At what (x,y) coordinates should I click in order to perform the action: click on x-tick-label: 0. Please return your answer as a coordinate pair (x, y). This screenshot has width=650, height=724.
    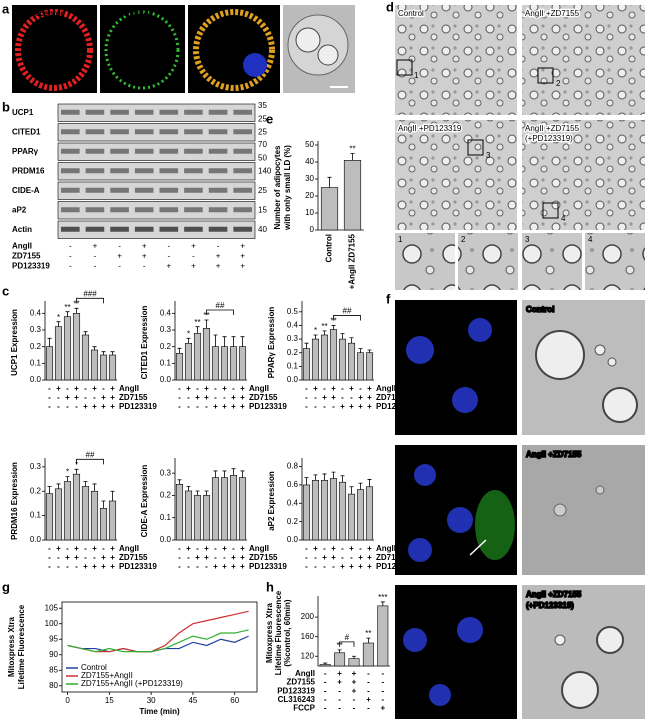
    Looking at the image, I should click on (67, 700).